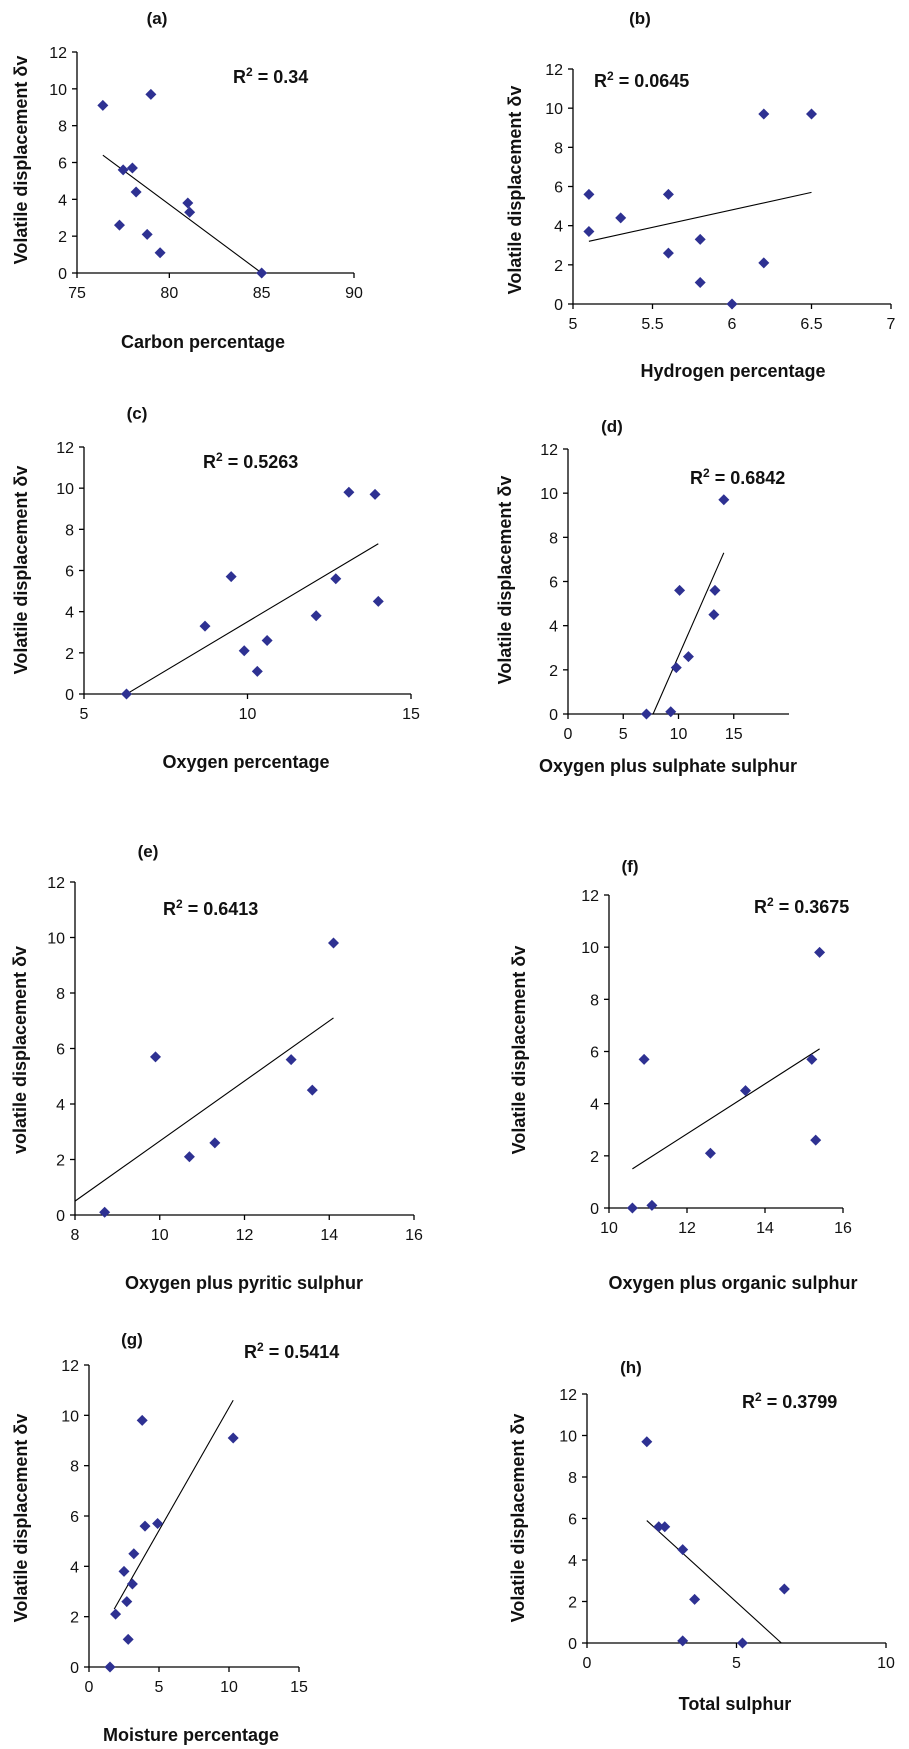 The width and height of the screenshot is (909, 1749). Describe the element at coordinates (631, 1367) in the screenshot. I see `panel-letter: (h)` at that location.